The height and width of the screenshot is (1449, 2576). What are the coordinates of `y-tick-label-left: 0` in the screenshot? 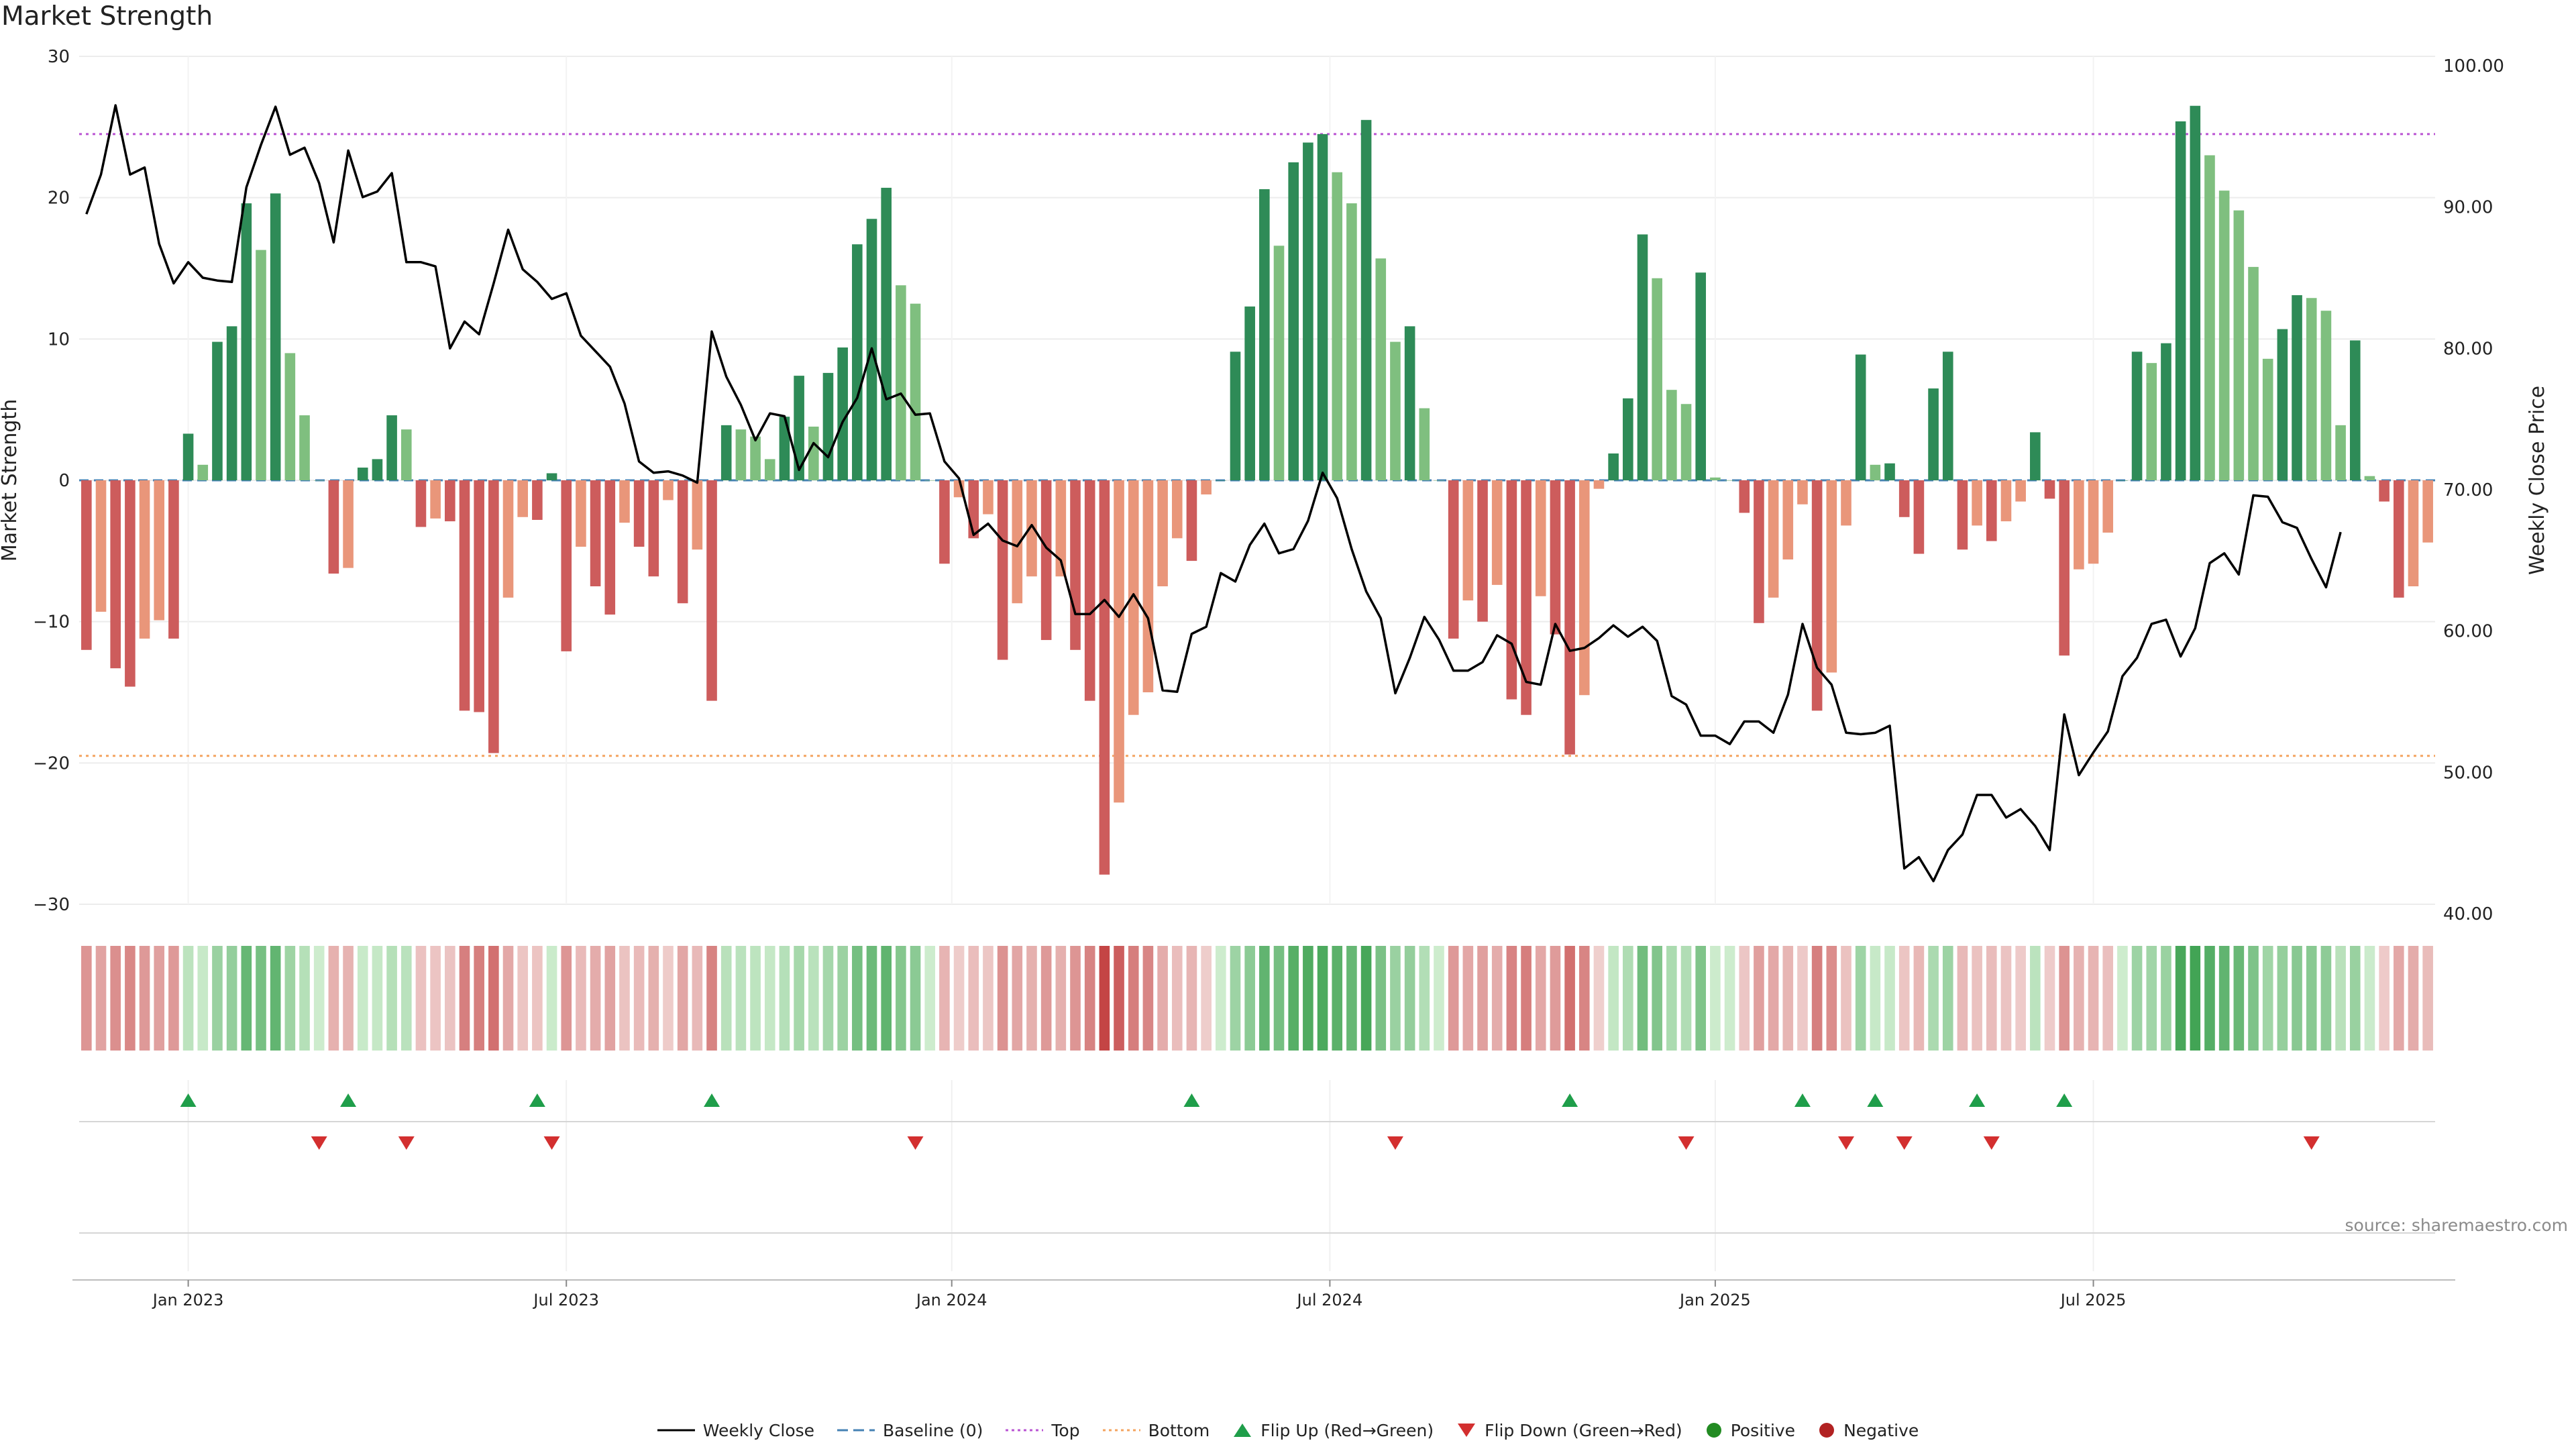 It's located at (64, 481).